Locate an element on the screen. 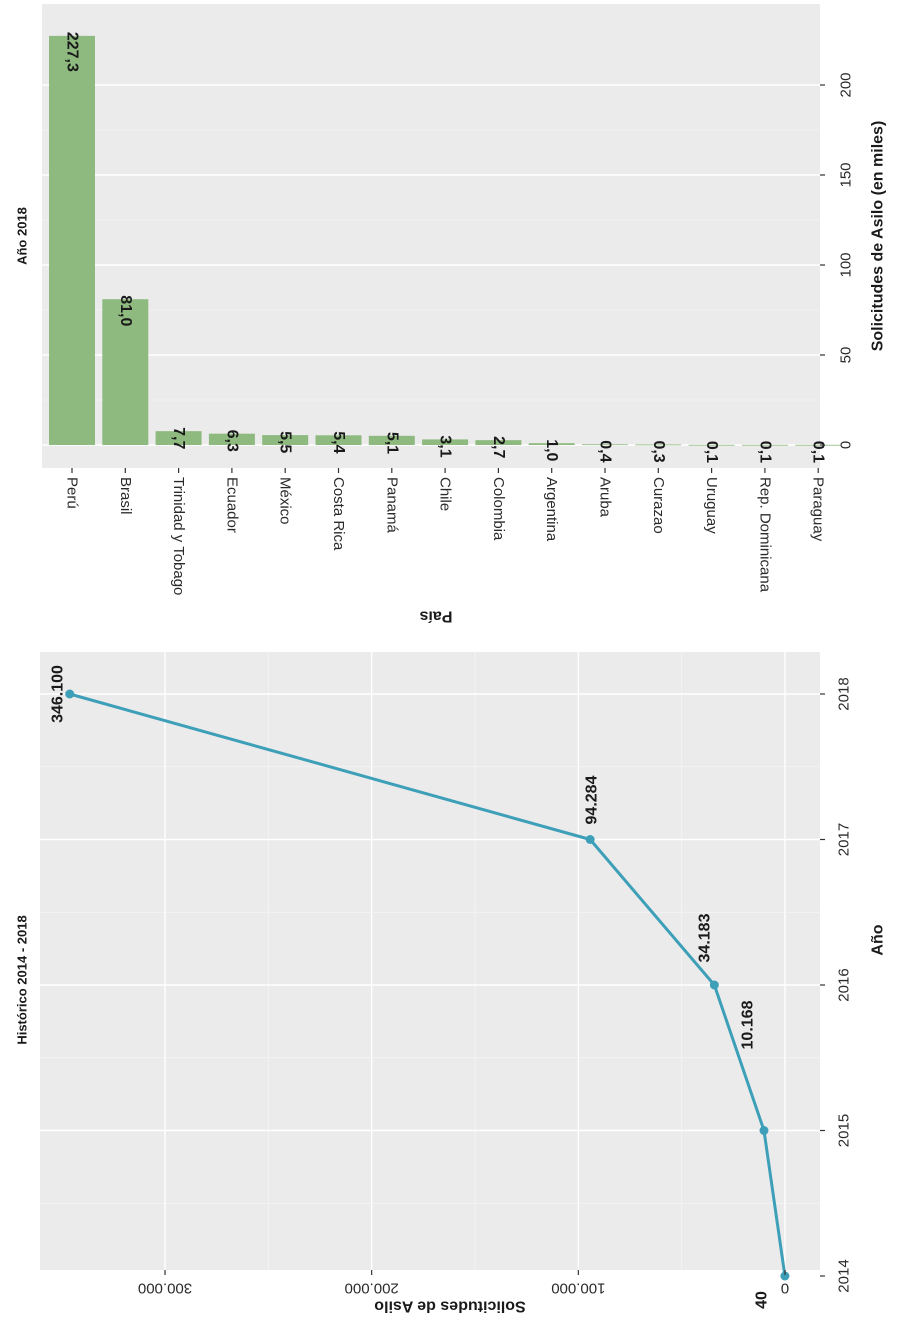  bar-value-tick-label: 50 is located at coordinates (846, 355).